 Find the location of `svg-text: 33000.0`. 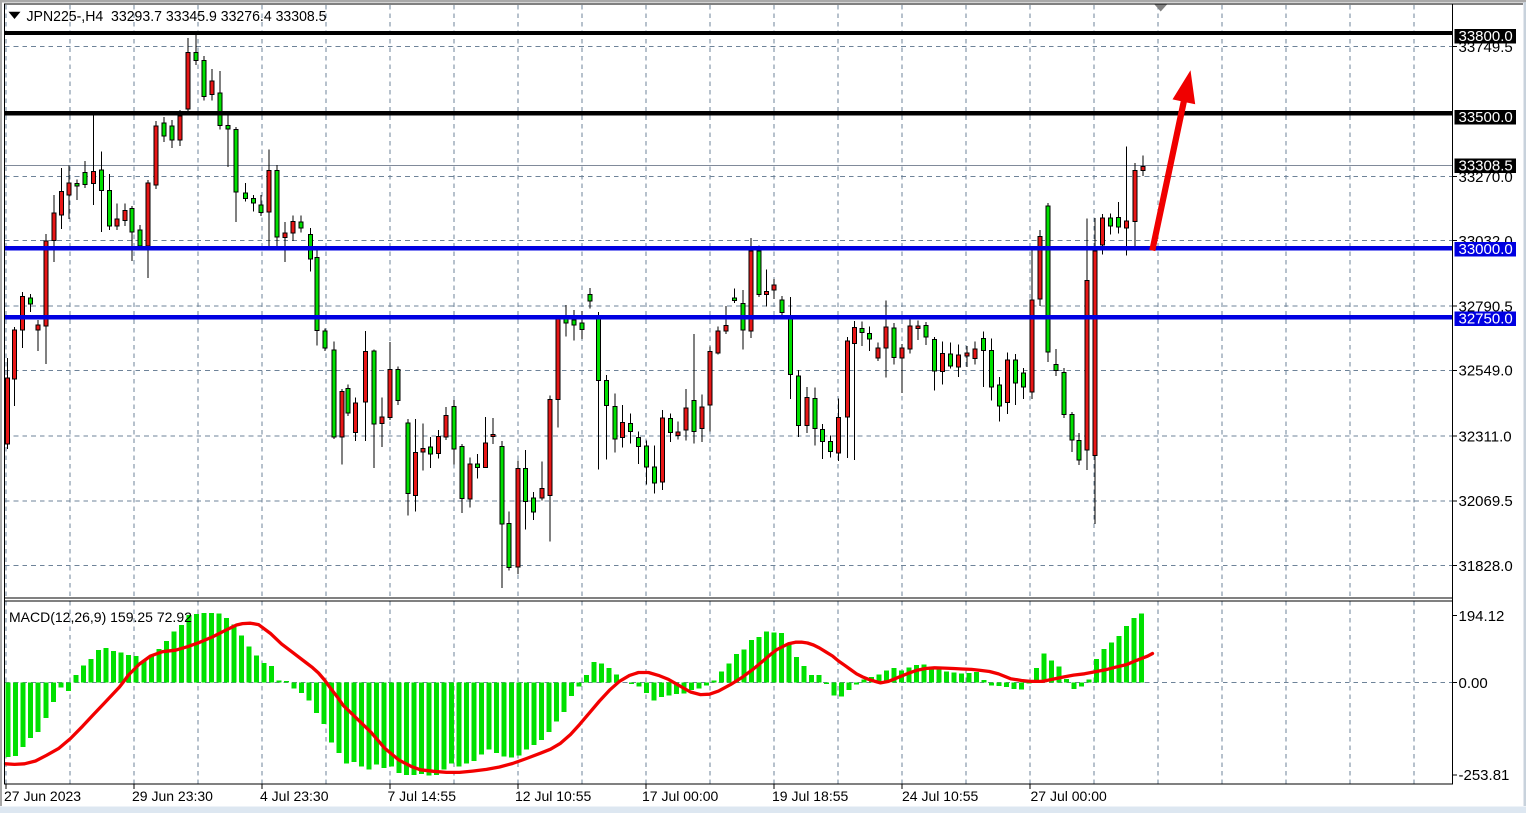

svg-text: 33000.0 is located at coordinates (1486, 249).